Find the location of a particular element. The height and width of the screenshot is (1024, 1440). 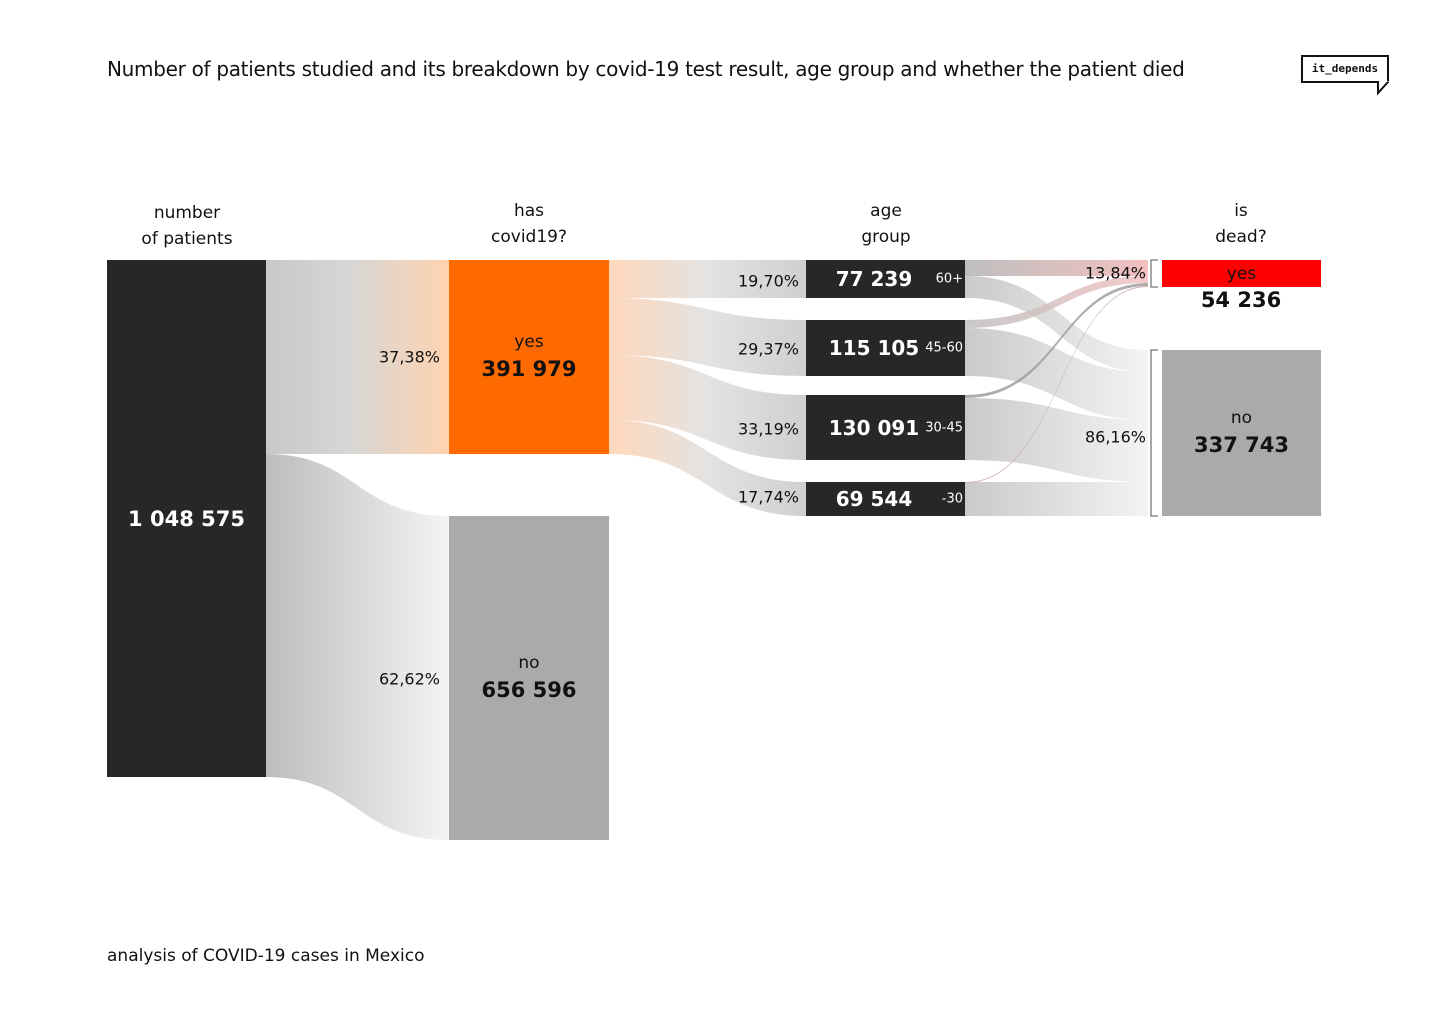

column-heading-line: dead? is located at coordinates (1241, 237).